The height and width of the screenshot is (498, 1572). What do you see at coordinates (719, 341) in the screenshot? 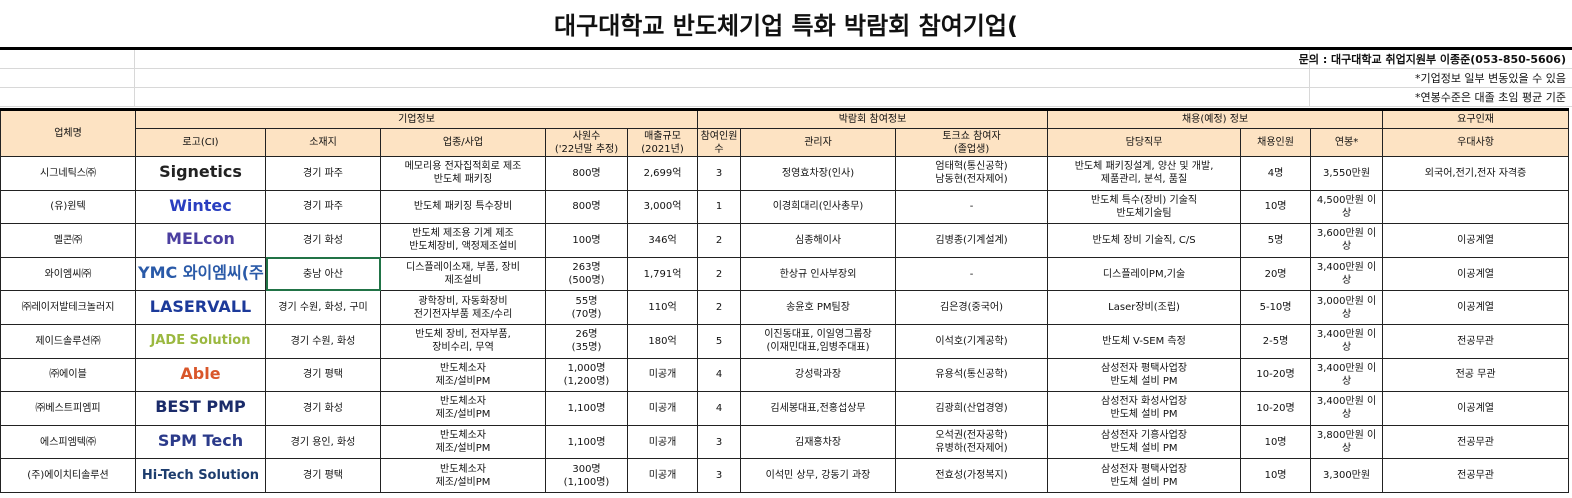
I see `cell-num: 5` at bounding box center [719, 341].